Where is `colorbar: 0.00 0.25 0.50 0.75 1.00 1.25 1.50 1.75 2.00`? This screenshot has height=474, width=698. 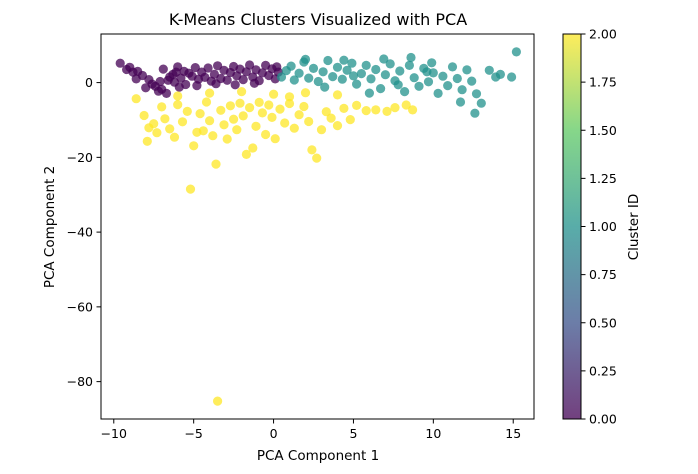
colorbar: 0.00 0.25 0.50 0.75 1.00 1.25 1.50 1.75 2.00 is located at coordinates (589, 227).